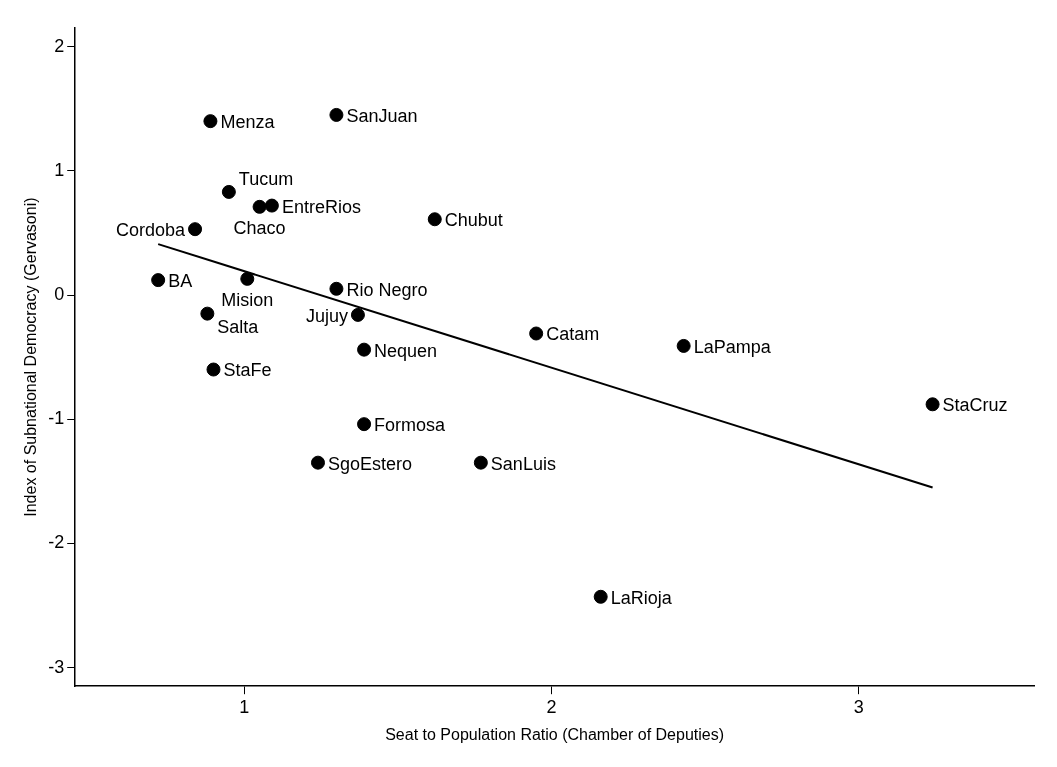  I want to click on annotation: StaFe, so click(247, 370).